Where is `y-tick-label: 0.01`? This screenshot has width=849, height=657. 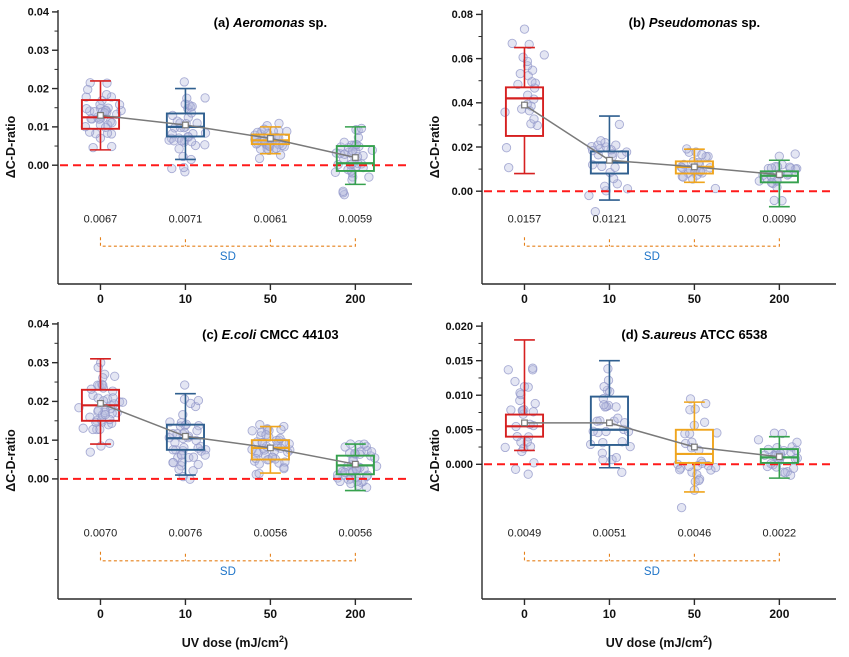
y-tick-label: 0.01 is located at coordinates (38, 441).